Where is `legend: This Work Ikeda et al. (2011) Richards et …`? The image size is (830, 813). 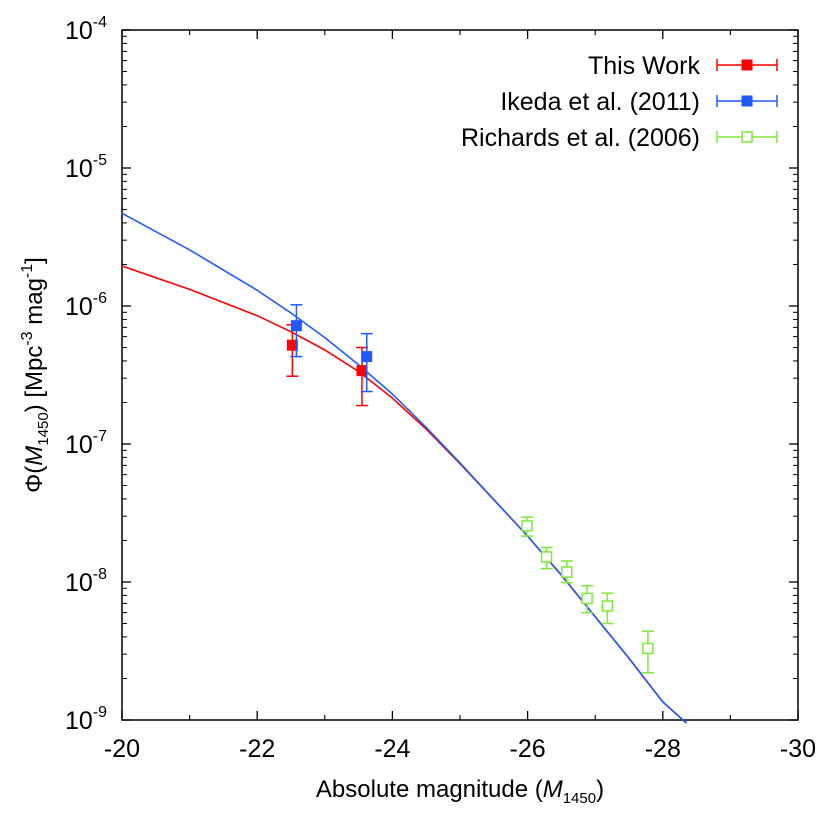 legend: This Work Ikeda et al. (2011) Richards et … is located at coordinates (619, 102).